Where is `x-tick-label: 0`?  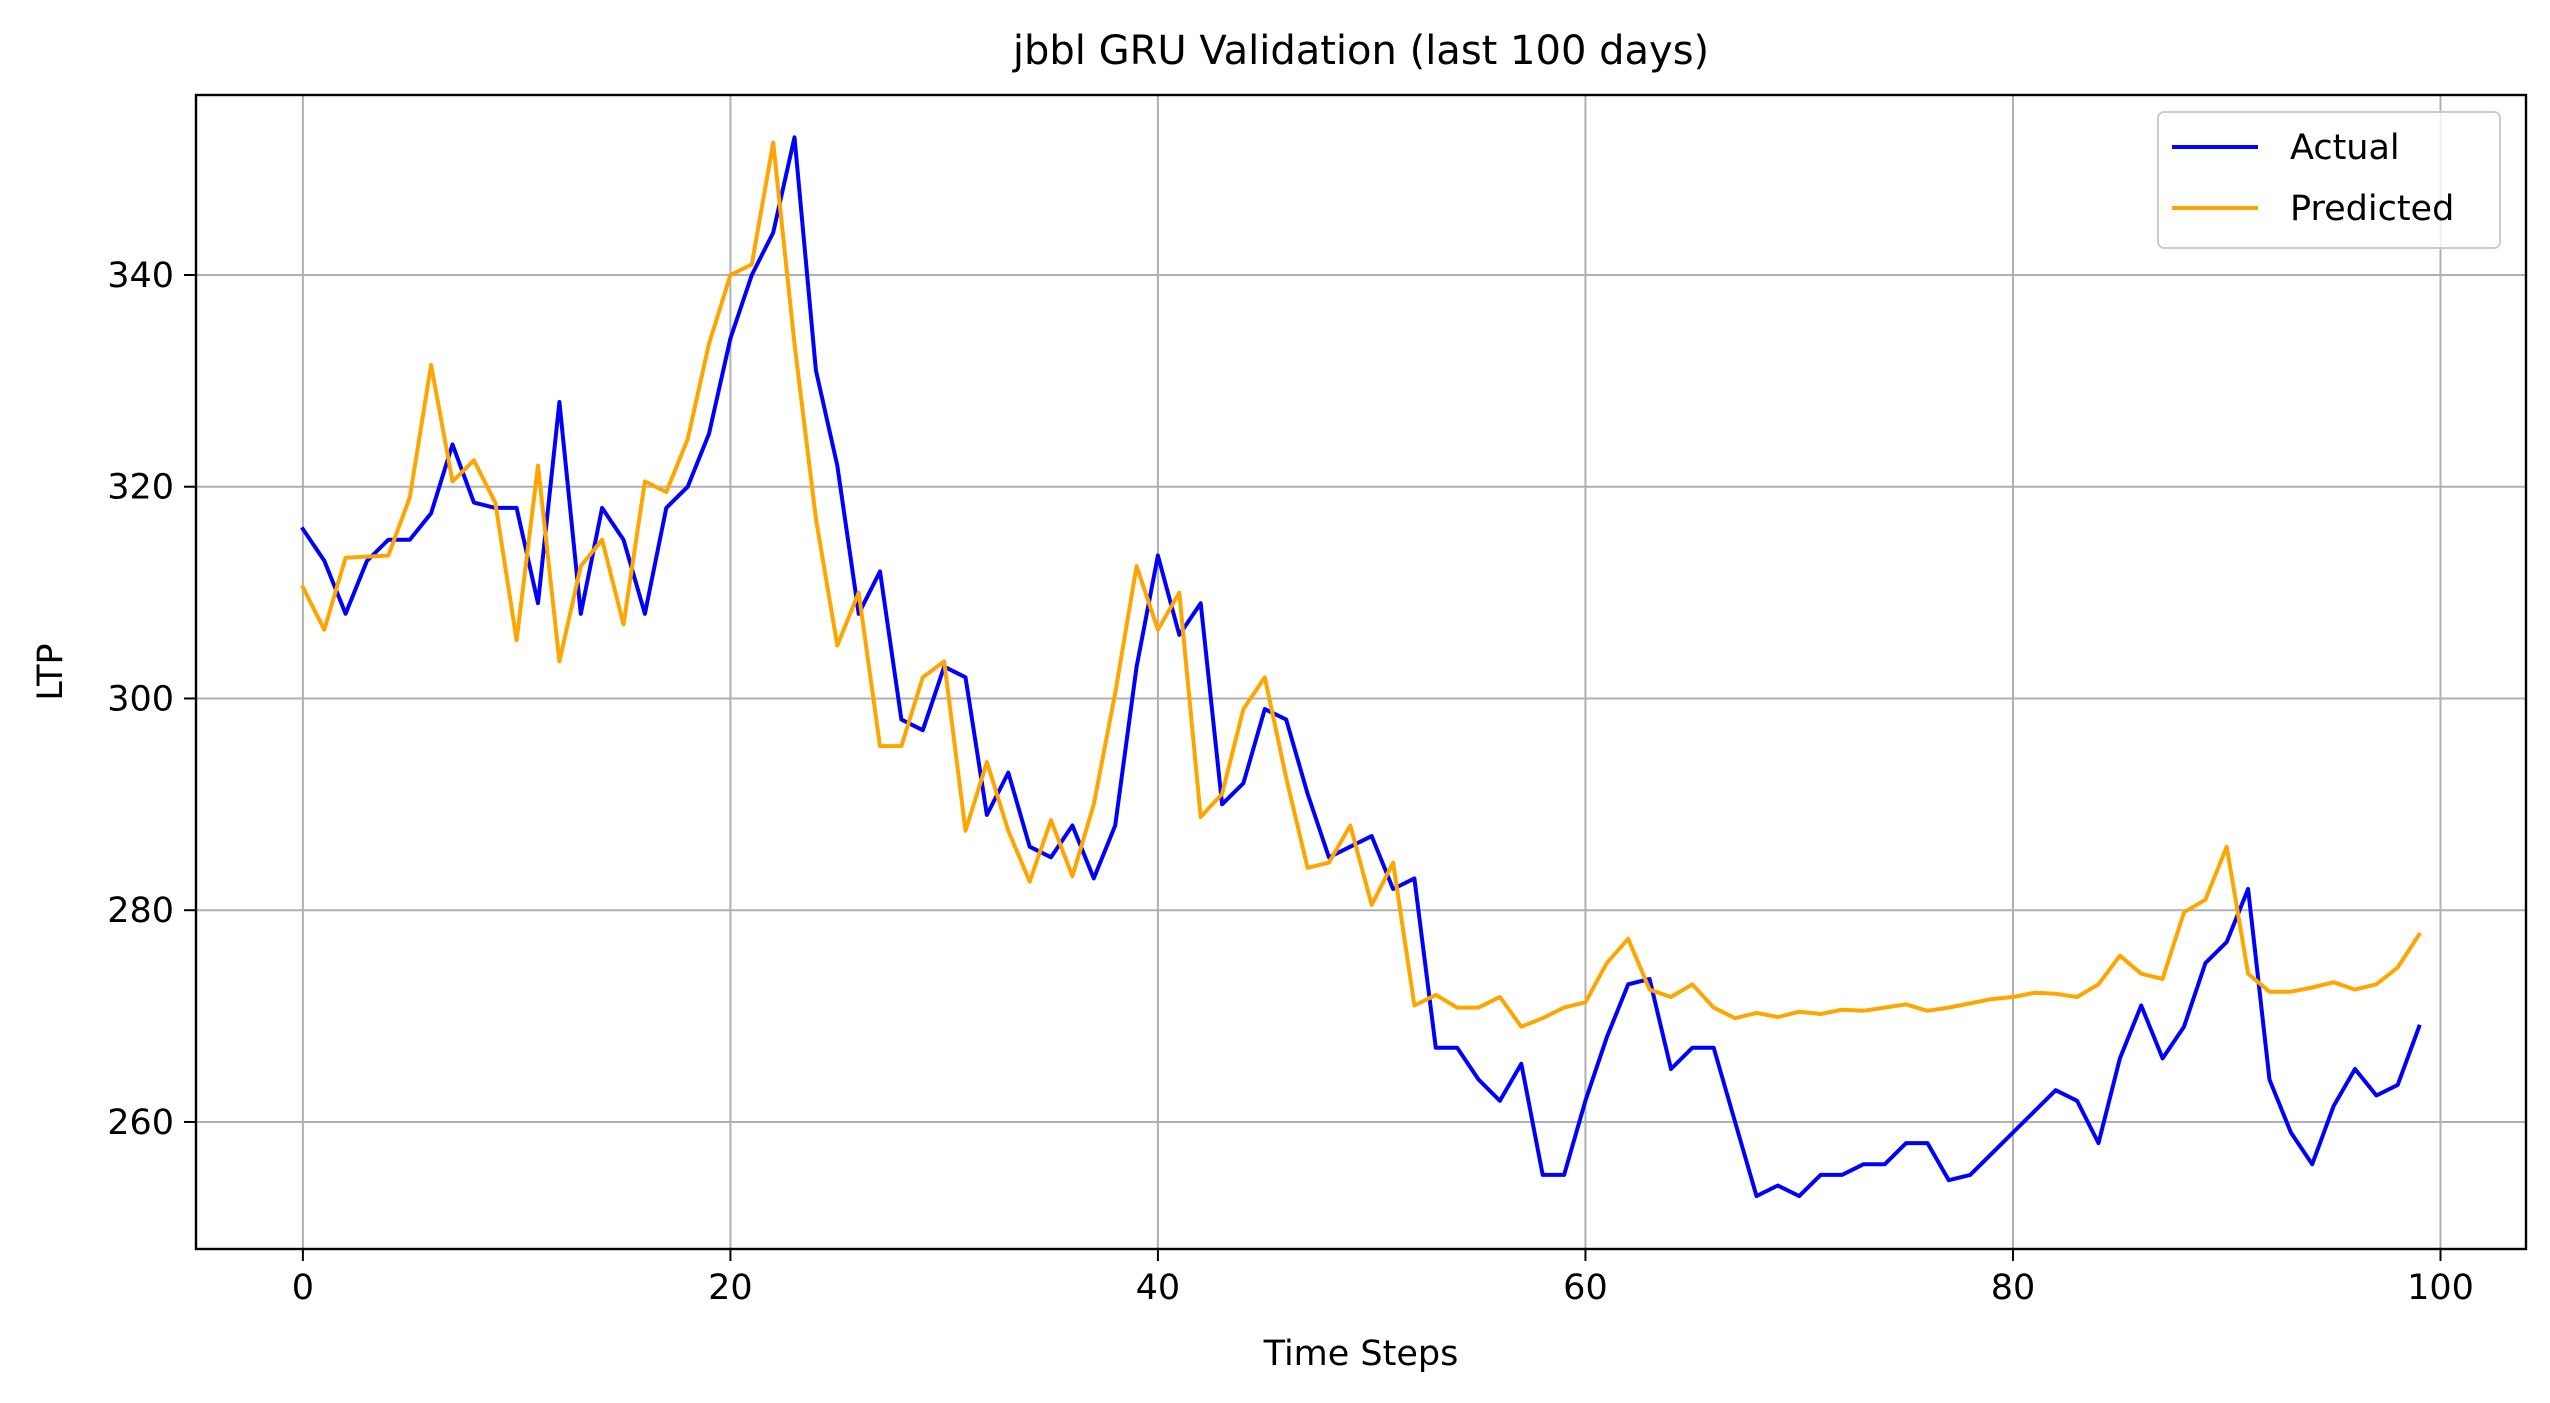
x-tick-label: 0 is located at coordinates (303, 1288).